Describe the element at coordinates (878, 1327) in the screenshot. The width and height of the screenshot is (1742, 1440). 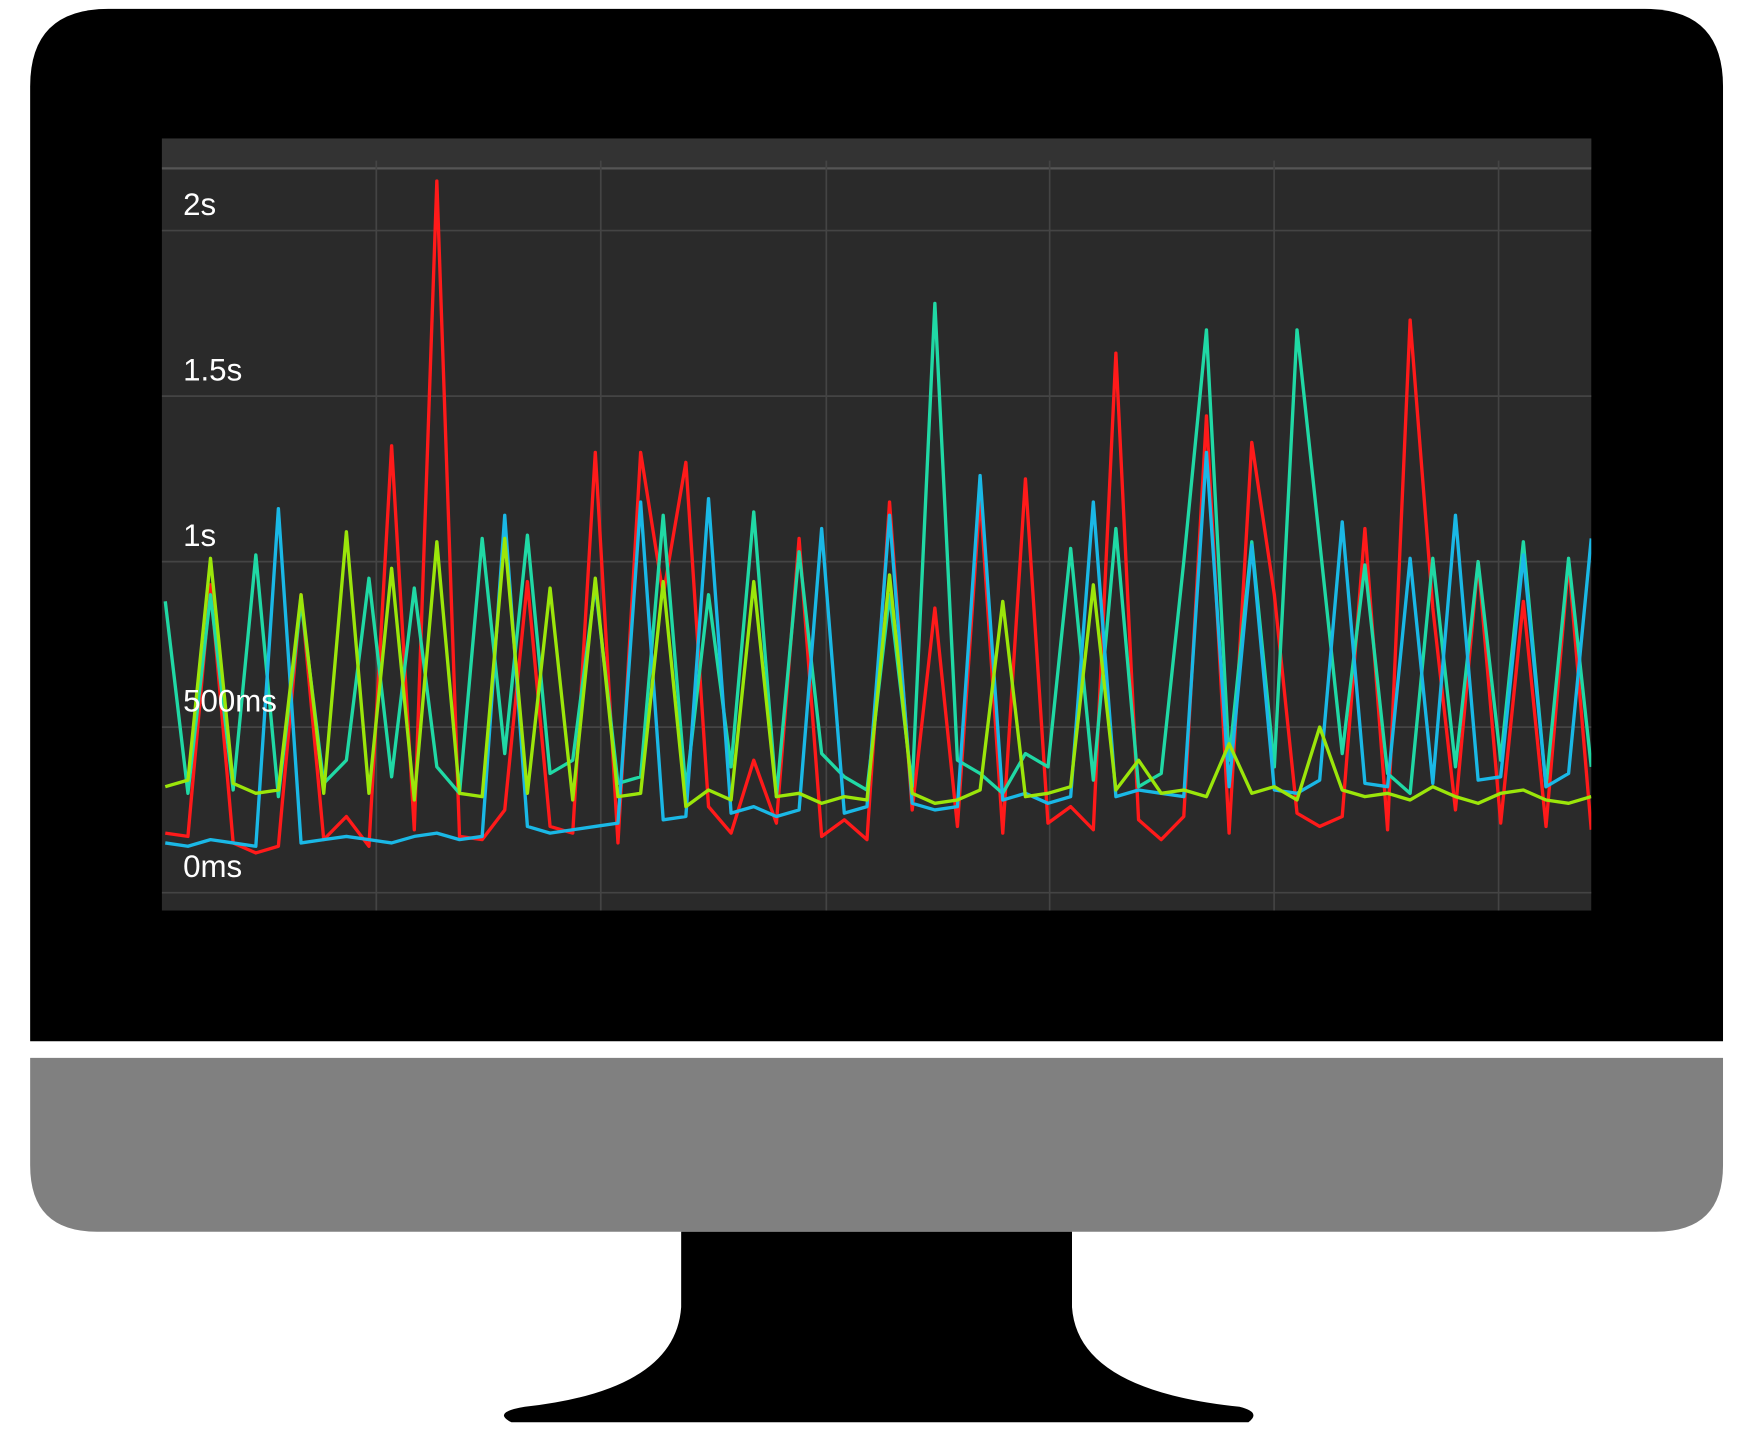
I see `monitor-stand` at that location.